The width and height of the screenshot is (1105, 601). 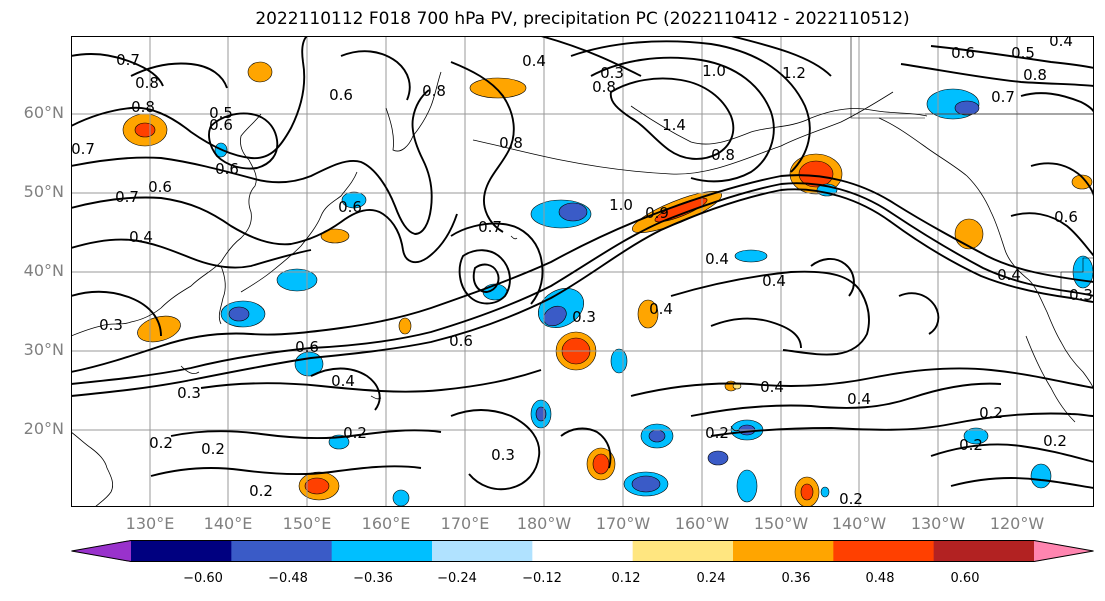 What do you see at coordinates (457, 578) in the screenshot?
I see `colorbar-tick-label: −0.24` at bounding box center [457, 578].